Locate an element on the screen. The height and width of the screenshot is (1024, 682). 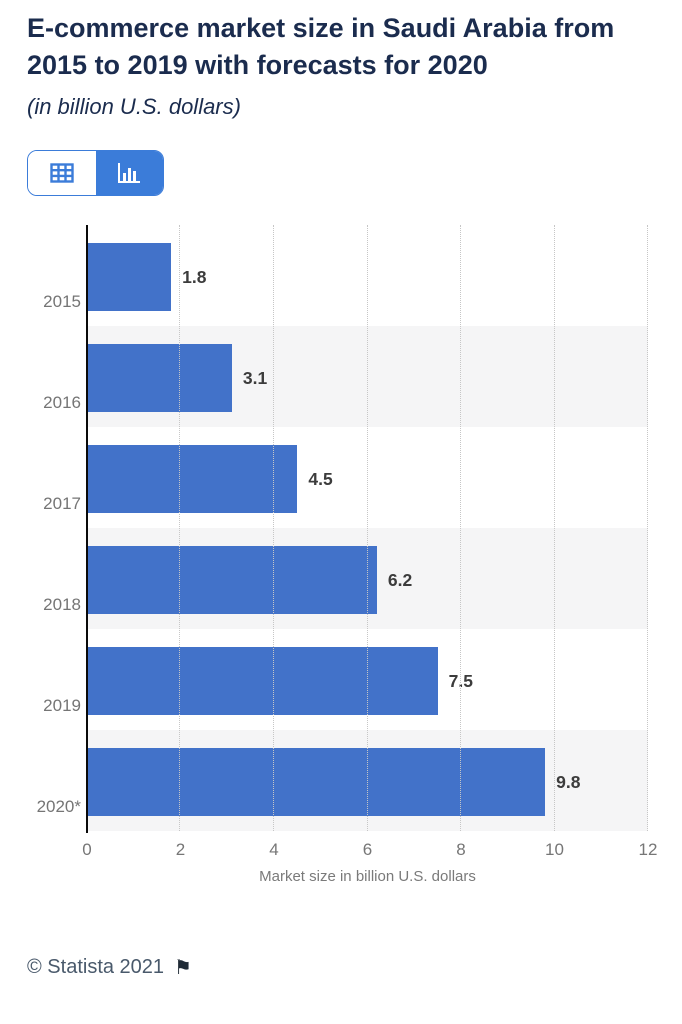
x-tick-label: 0 is located at coordinates (87, 849).